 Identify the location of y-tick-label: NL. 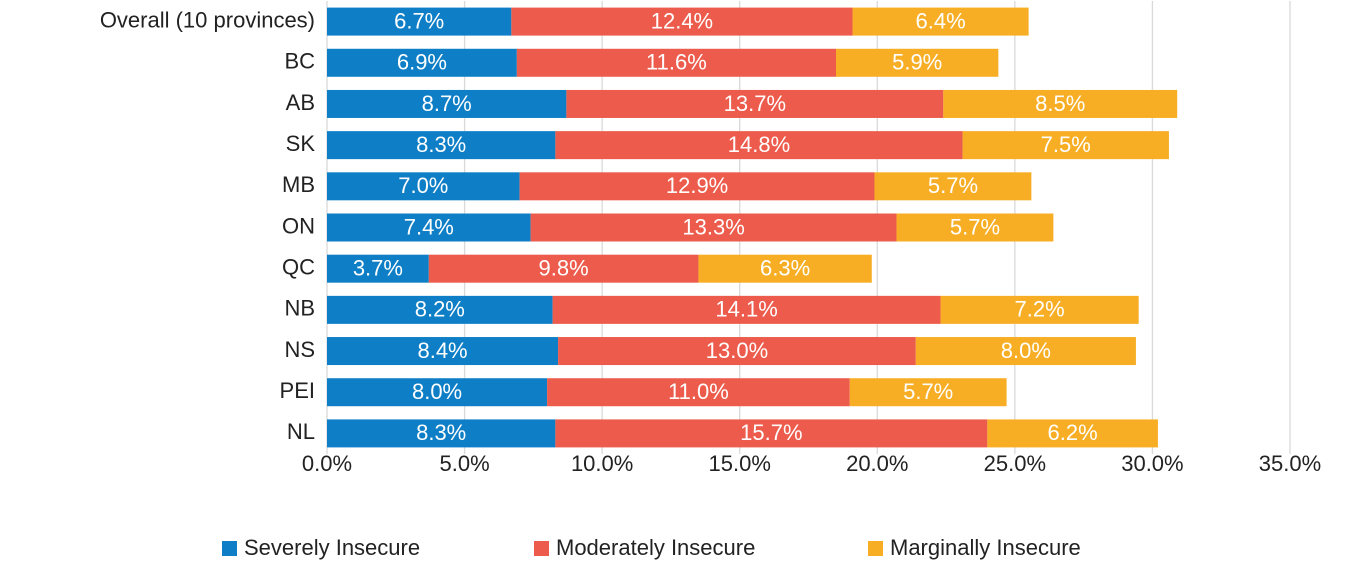
(301, 431).